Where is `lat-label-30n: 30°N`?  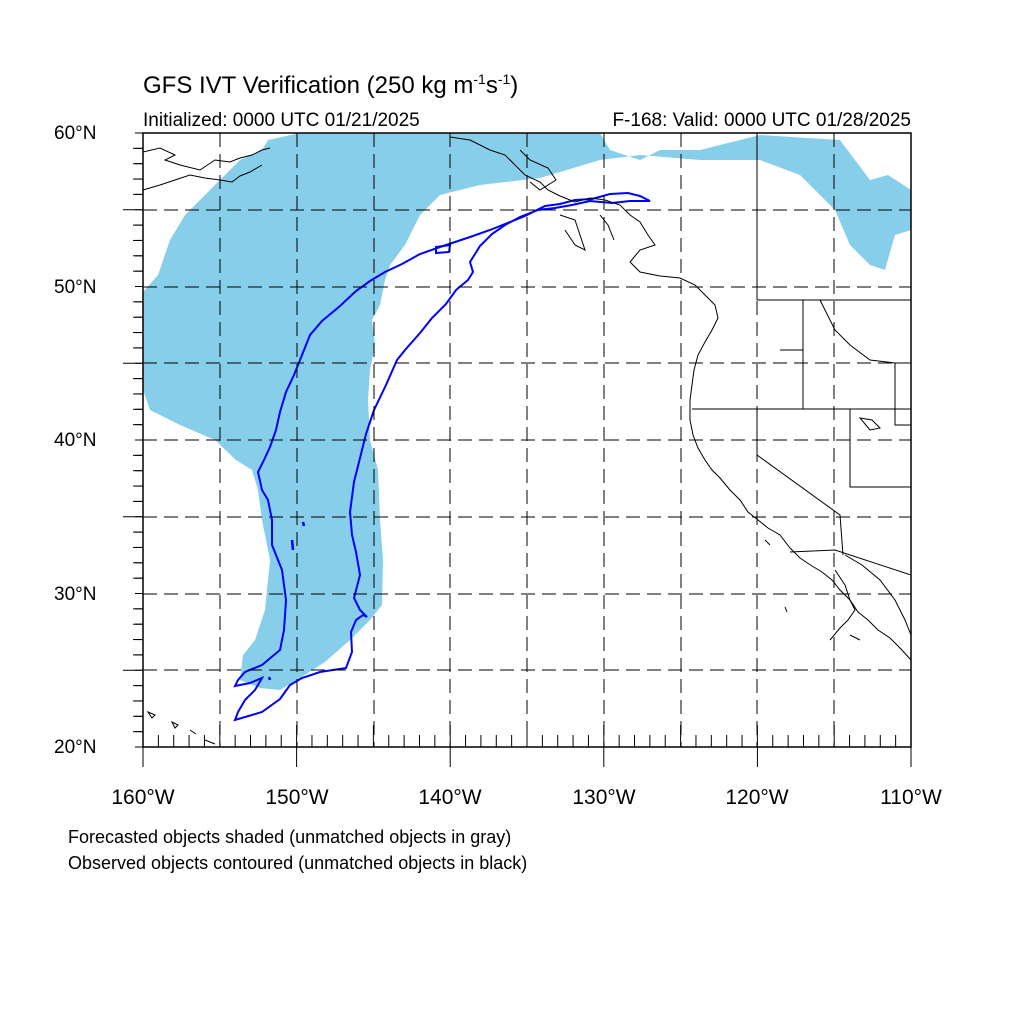
lat-label-30n: 30°N is located at coordinates (75, 594).